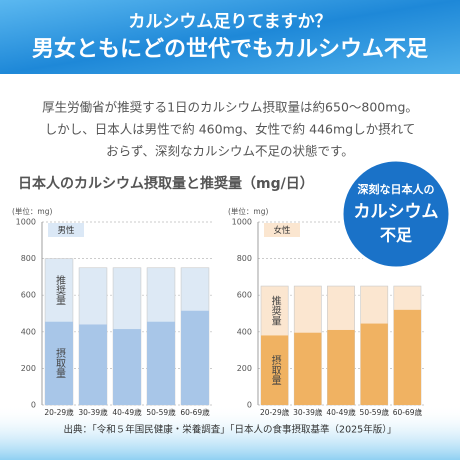 The image size is (460, 460). What do you see at coordinates (230, 49) in the screenshot?
I see `header-title-2: 男女ともにどの世代でもカルシウム不足` at bounding box center [230, 49].